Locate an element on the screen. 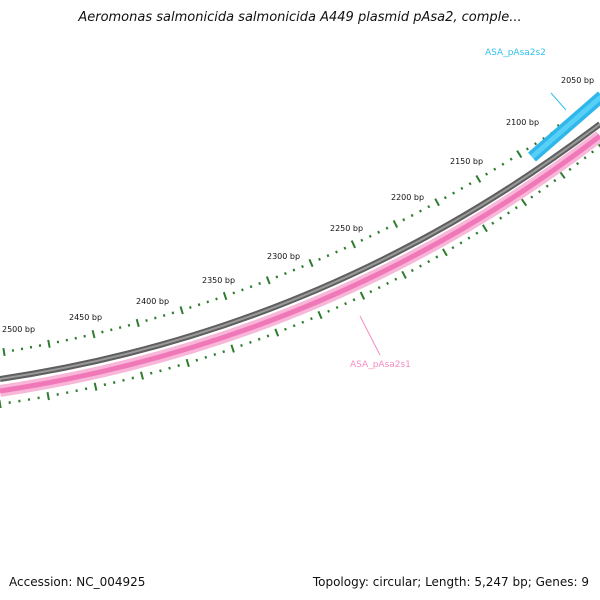 This screenshot has width=600, height=600. scale-label-2150: 2150 bp is located at coordinates (466, 161).